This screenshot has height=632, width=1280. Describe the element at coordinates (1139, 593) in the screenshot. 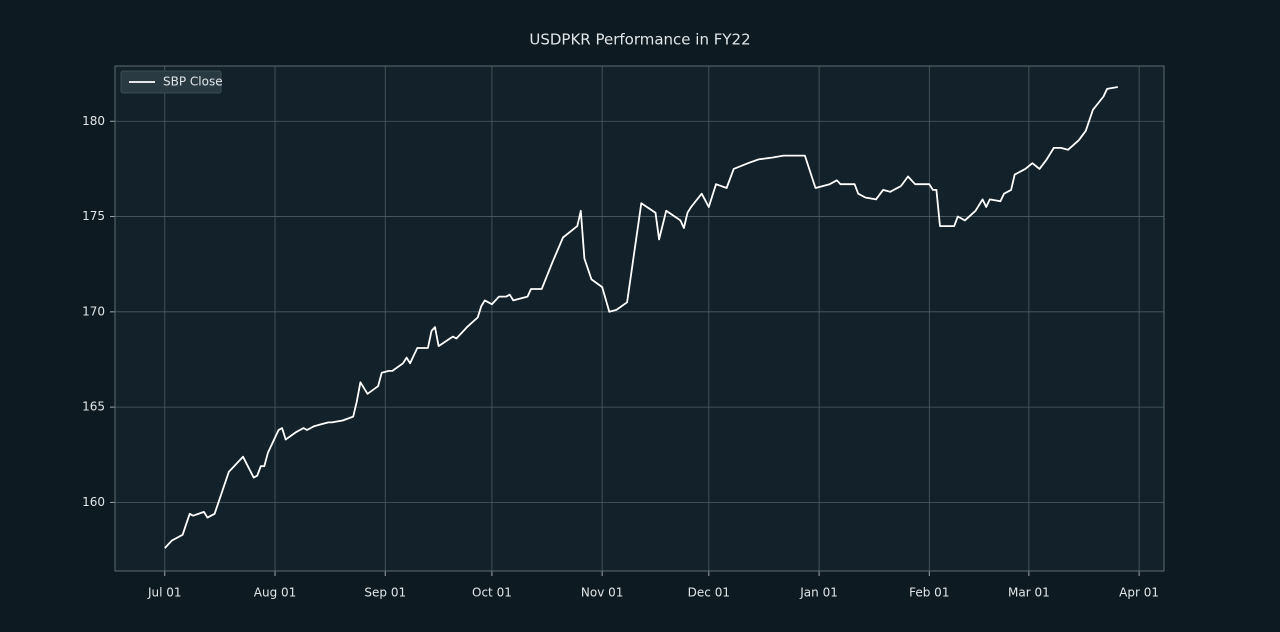

I see `x-tick-label: Apr 01` at that location.